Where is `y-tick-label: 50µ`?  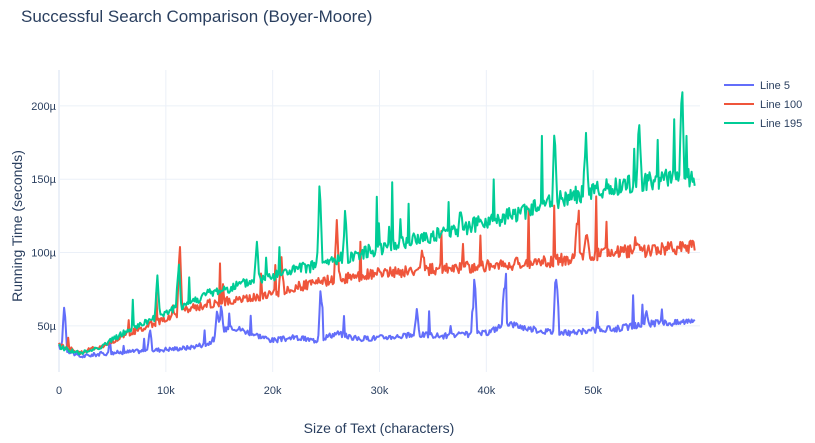
y-tick-label: 50µ is located at coordinates (46, 327).